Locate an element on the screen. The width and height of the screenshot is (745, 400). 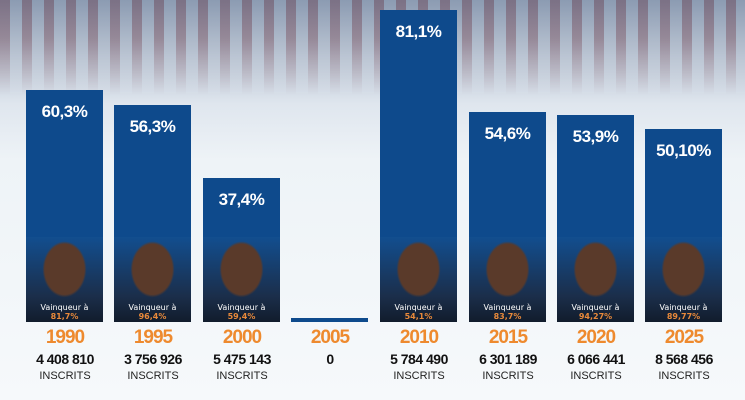
value-label: 54,6% is located at coordinates (507, 133).